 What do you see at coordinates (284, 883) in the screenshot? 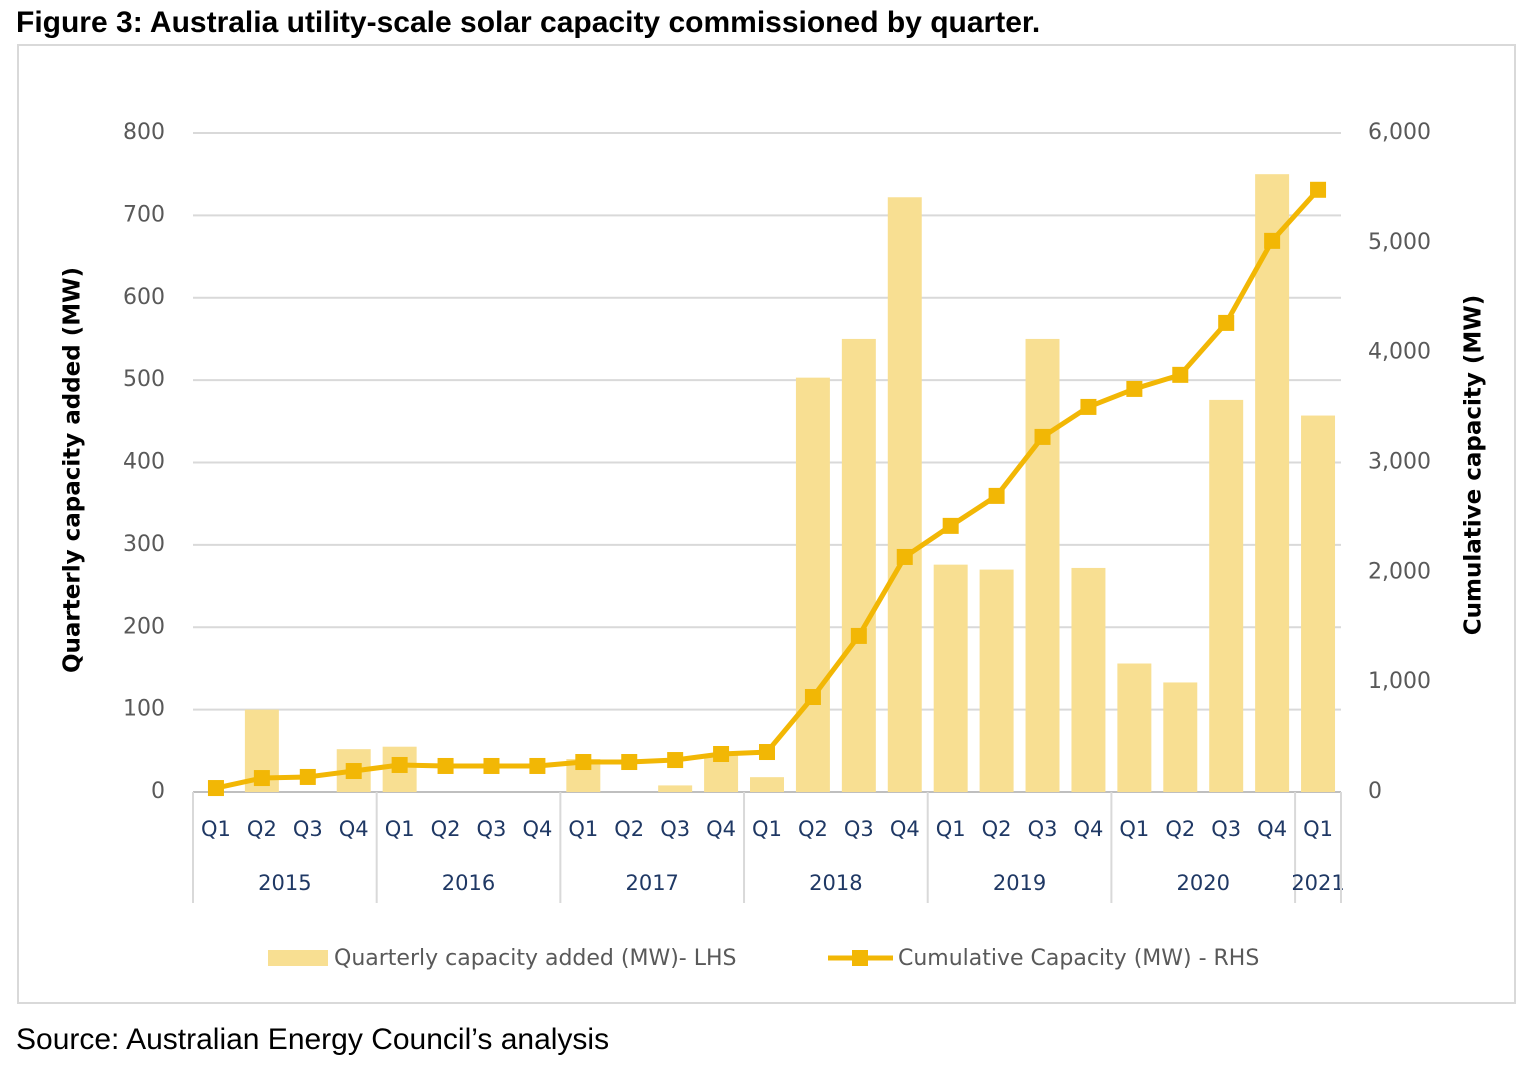
I see `x-group-label: 2015` at bounding box center [284, 883].